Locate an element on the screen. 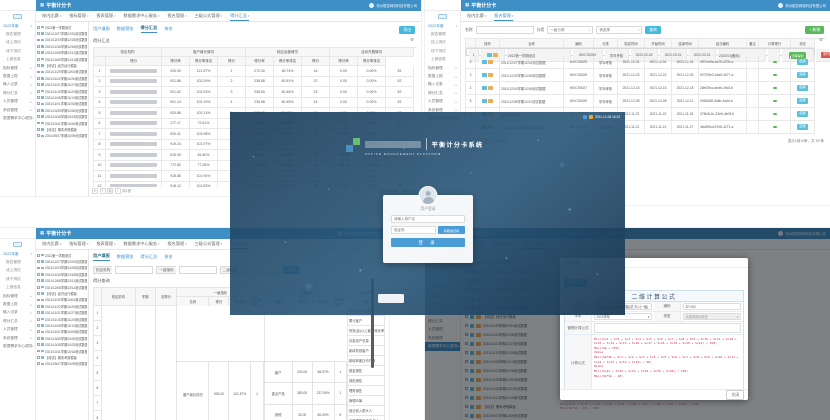  tree-item: 2021/11/21学期11/27测试数据 is located at coordinates (62, 313).